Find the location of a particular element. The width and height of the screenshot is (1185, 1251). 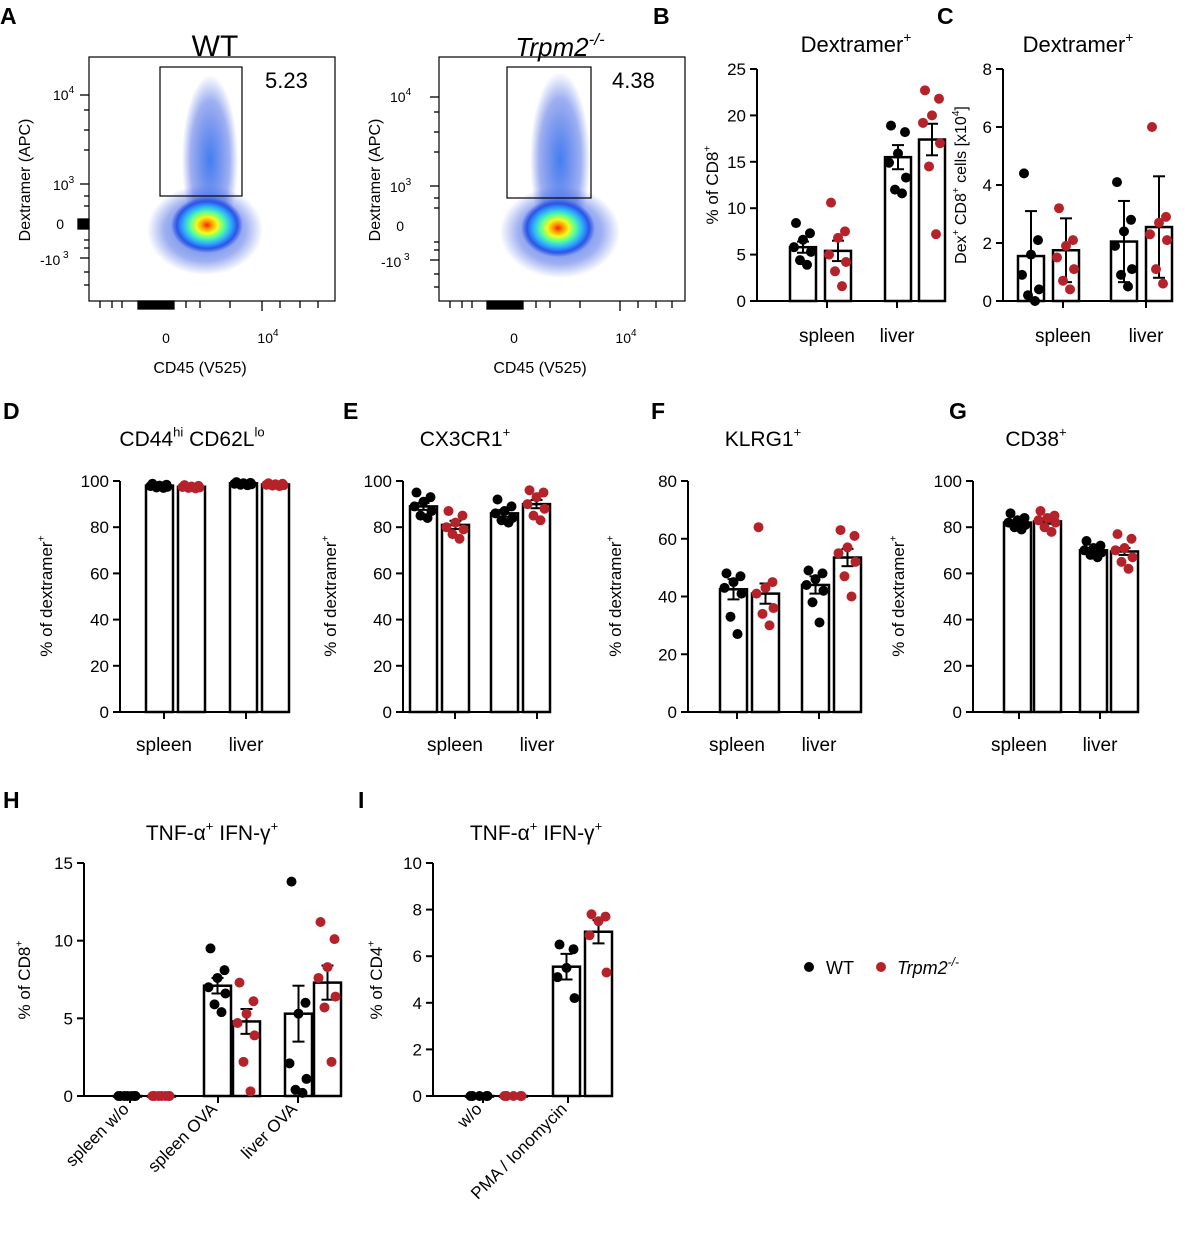

legend-ko-marker is located at coordinates (881, 967).